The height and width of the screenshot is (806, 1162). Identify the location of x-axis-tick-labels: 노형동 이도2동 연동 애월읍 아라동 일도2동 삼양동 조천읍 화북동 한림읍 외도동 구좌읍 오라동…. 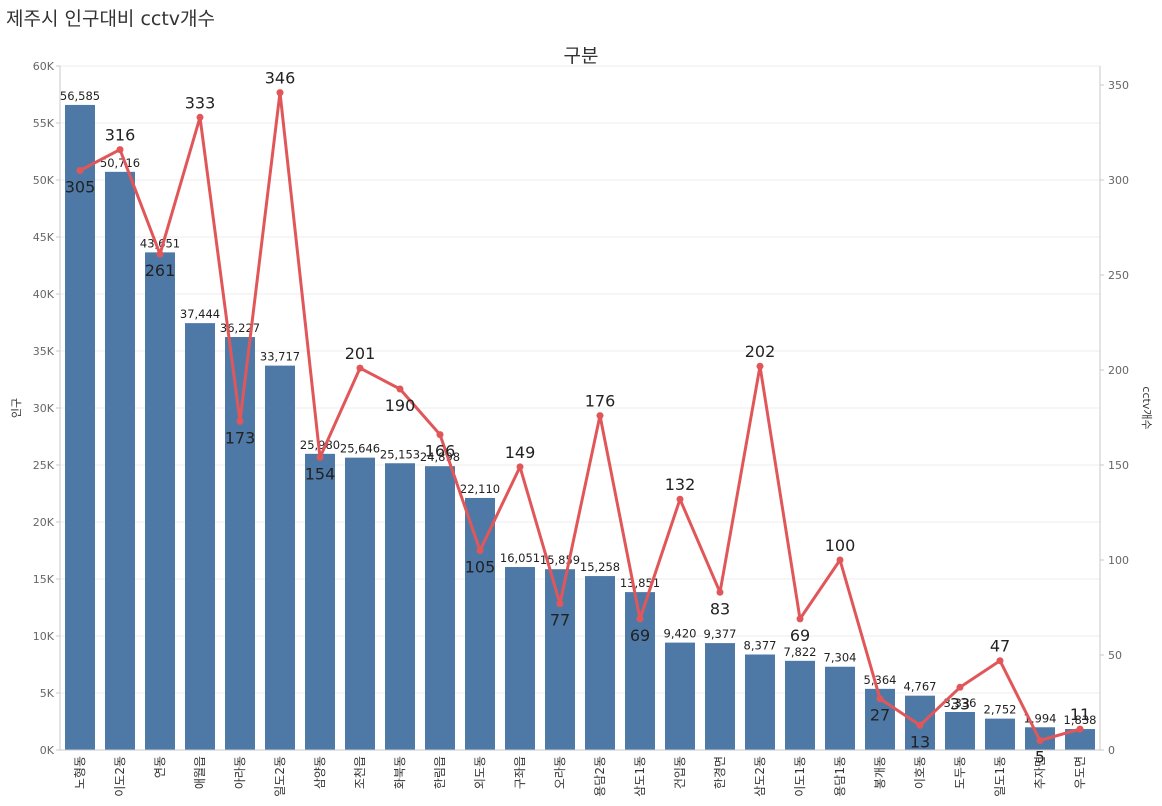
(580, 776).